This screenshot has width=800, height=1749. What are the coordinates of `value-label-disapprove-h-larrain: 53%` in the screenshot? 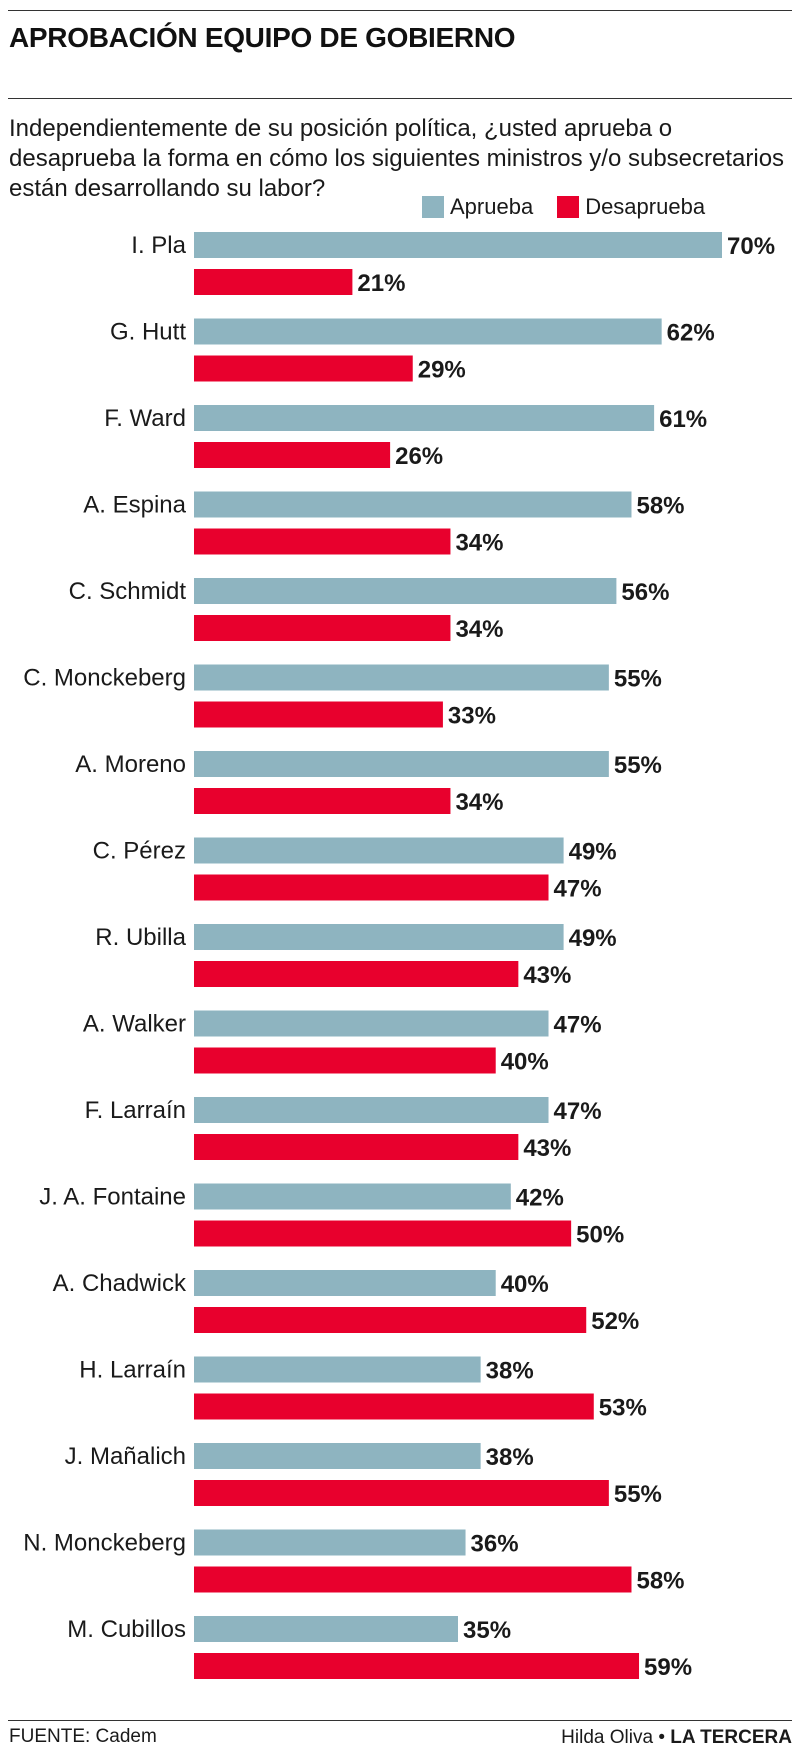 It's located at (623, 1408).